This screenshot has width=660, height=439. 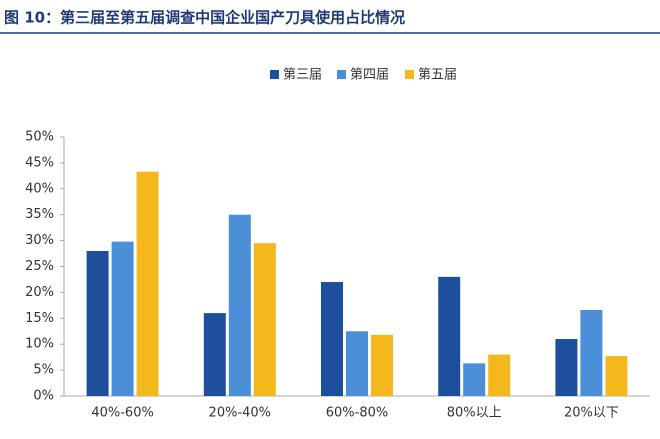 I want to click on y-tick-label: 15%, so click(x=39, y=318).